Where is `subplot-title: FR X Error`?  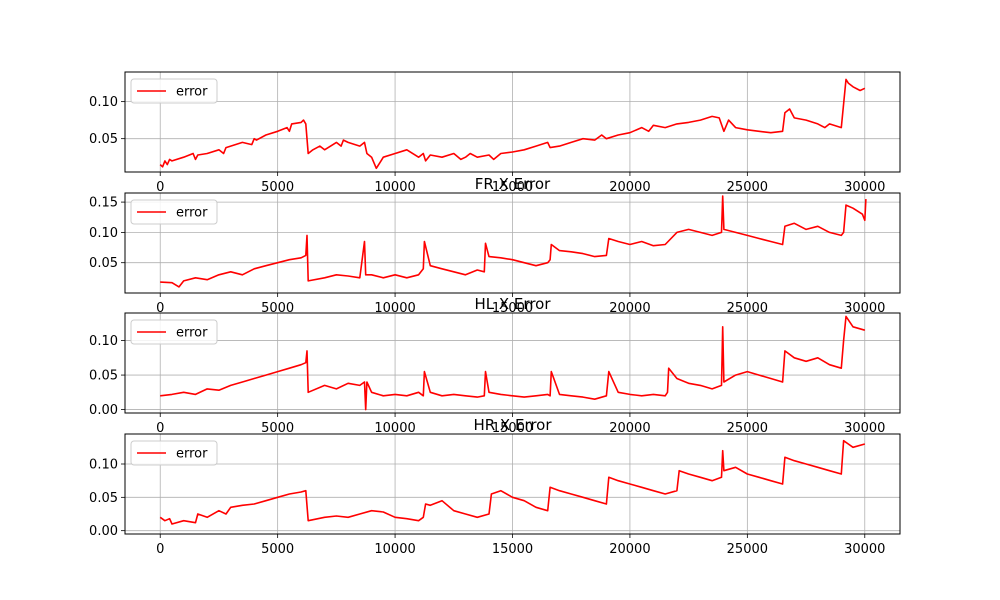 subplot-title: FR X Error is located at coordinates (513, 184).